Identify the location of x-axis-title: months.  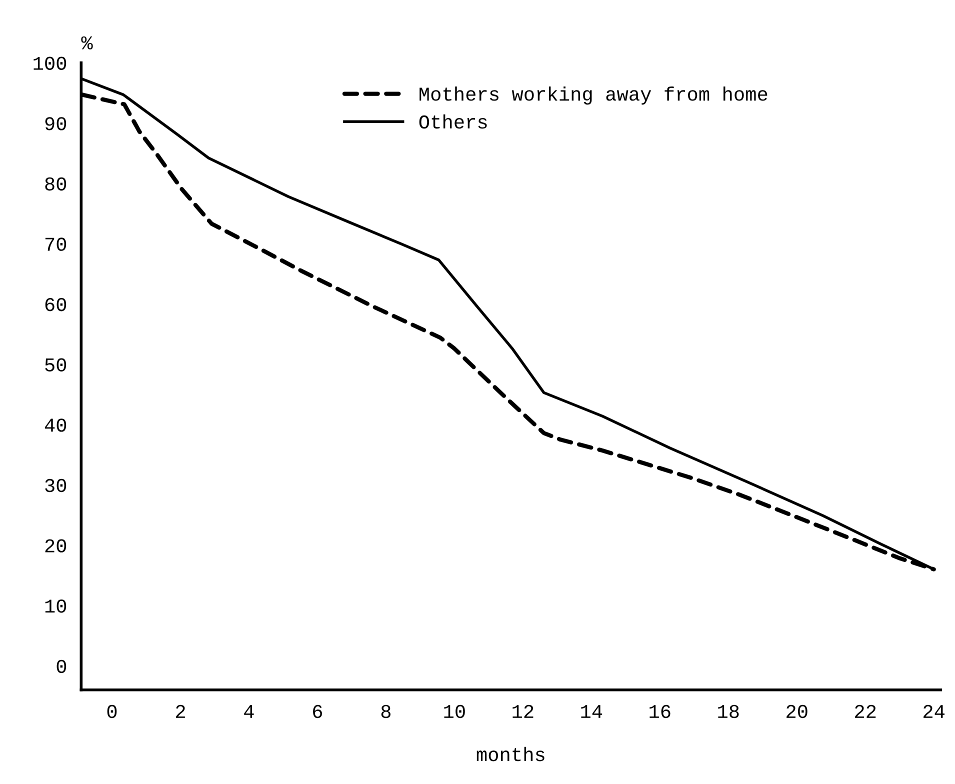
(510, 754).